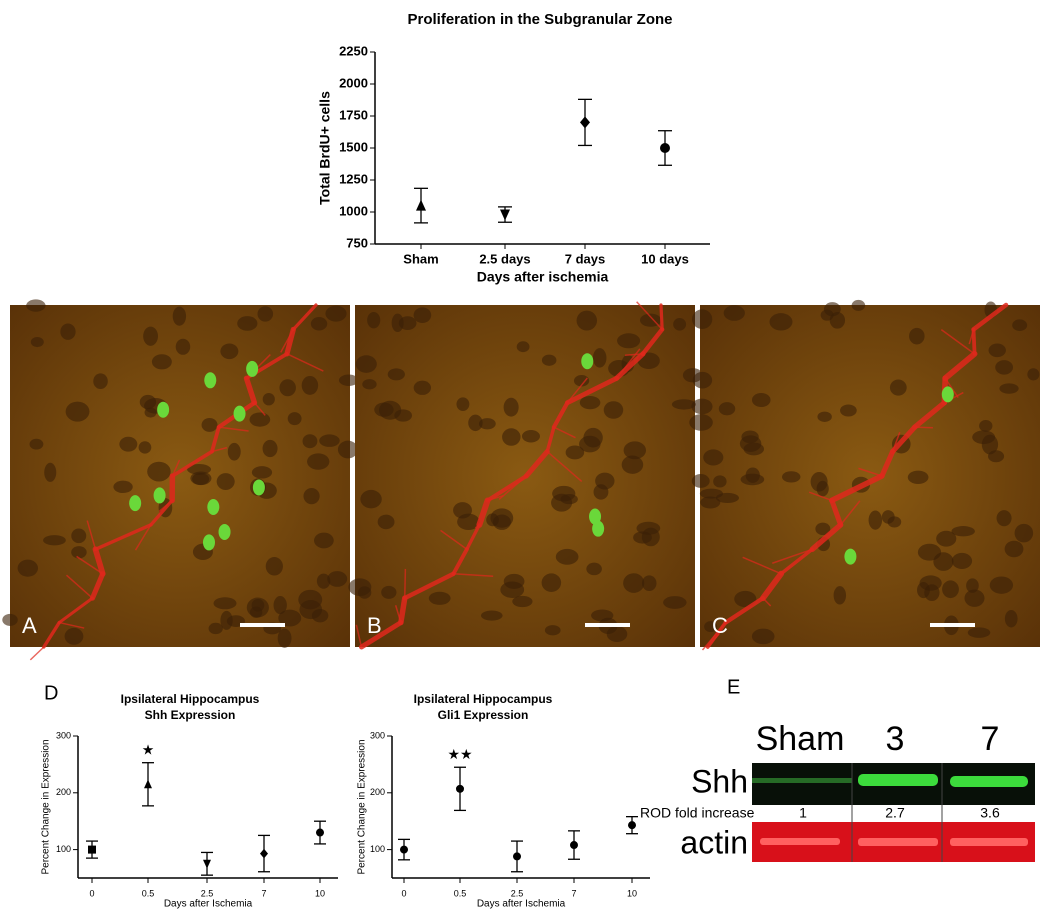 The width and height of the screenshot is (1050, 918). Describe the element at coordinates (63, 735) in the screenshot. I see `y-tick-label: 300` at that location.